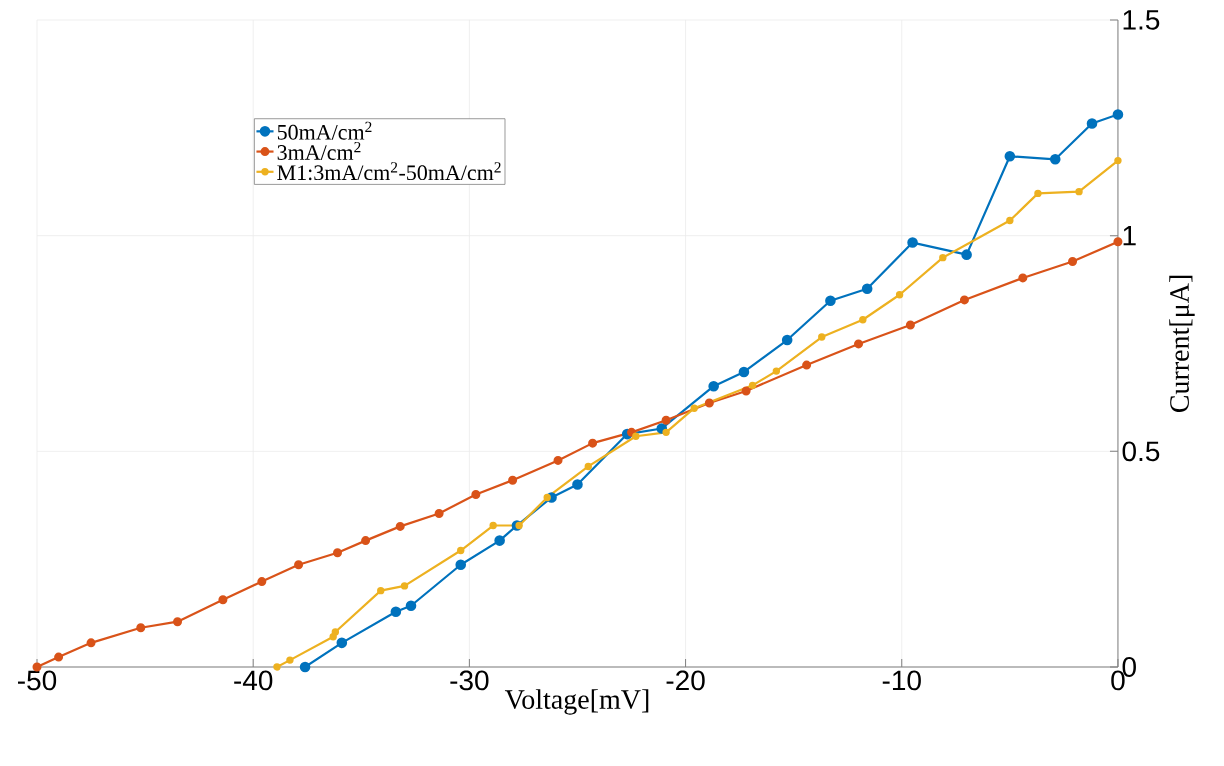 This screenshot has width=1224, height=766. I want to click on x-tick-label: -40, so click(253, 680).